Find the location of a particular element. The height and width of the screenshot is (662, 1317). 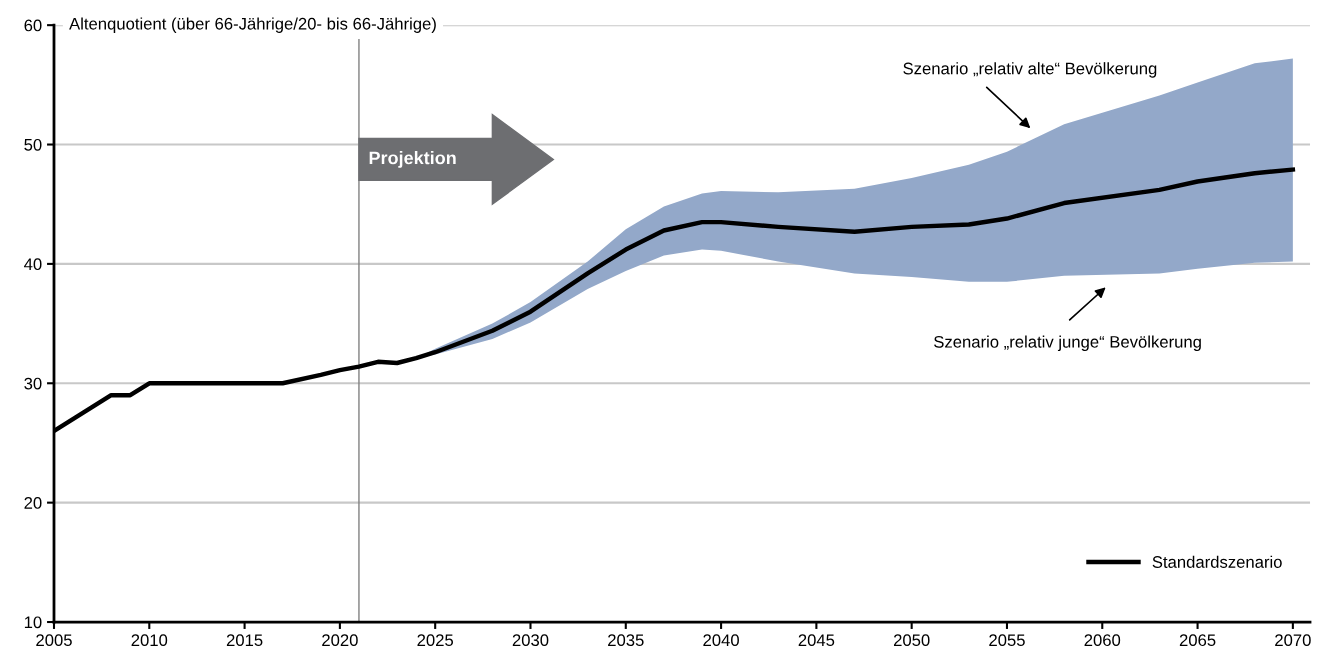

x-tick-label: 2050 is located at coordinates (911, 640).